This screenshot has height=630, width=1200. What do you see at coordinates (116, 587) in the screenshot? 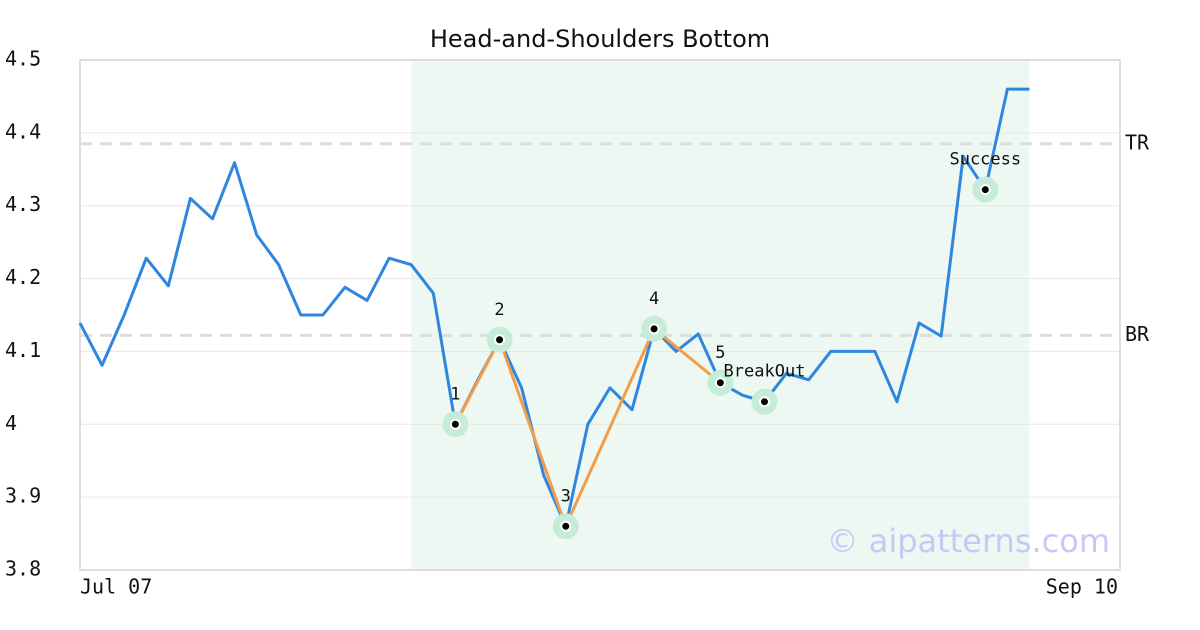
I see `x-tick-label: Jul 07` at bounding box center [116, 587].